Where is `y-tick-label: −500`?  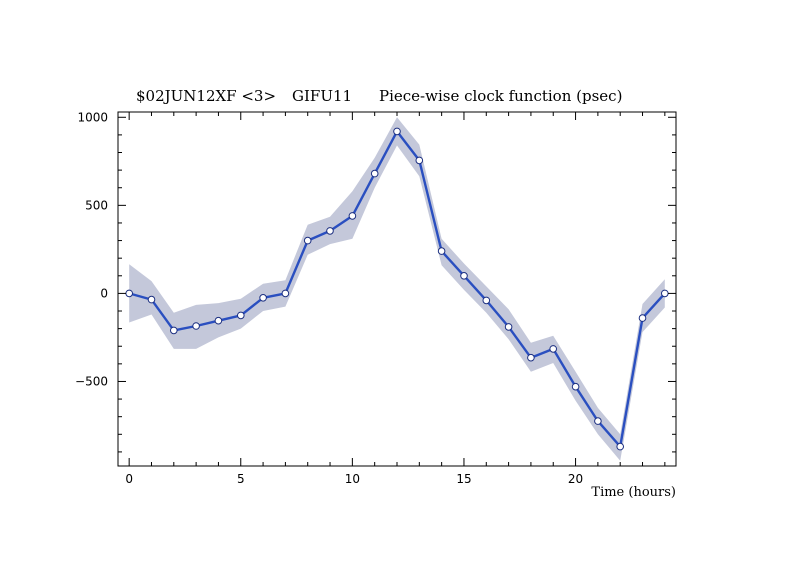 y-tick-label: −500 is located at coordinates (91, 381).